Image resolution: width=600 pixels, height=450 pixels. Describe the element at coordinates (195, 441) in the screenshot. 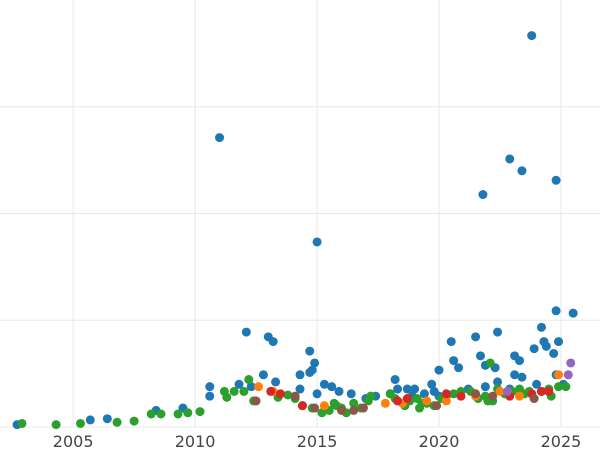

I see `x-tick-label: 2010` at that location.